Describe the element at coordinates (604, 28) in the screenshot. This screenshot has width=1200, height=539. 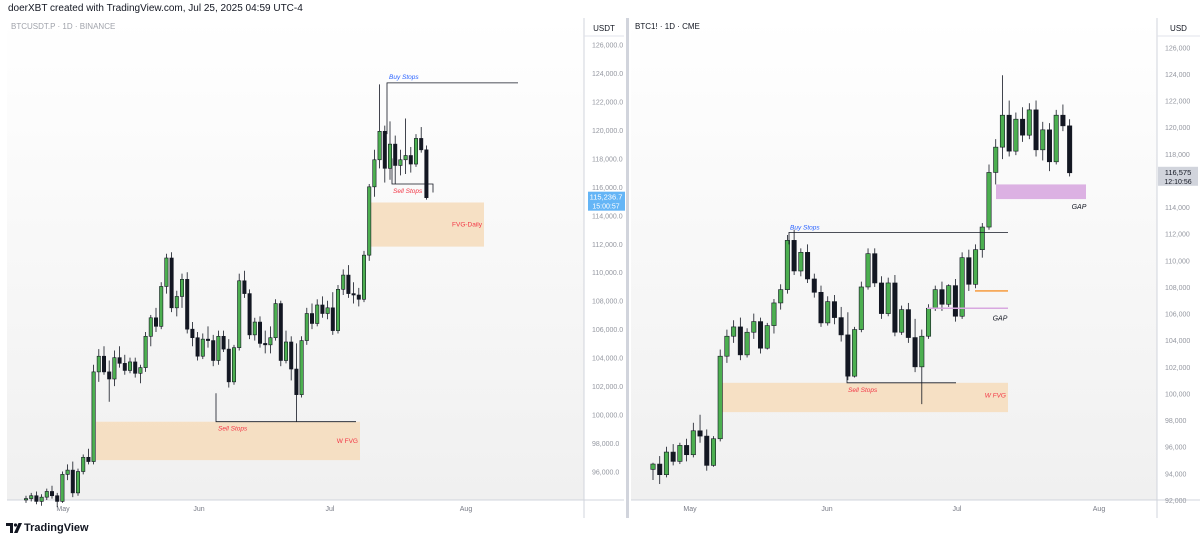
I see `left-currency-label: USDT` at that location.